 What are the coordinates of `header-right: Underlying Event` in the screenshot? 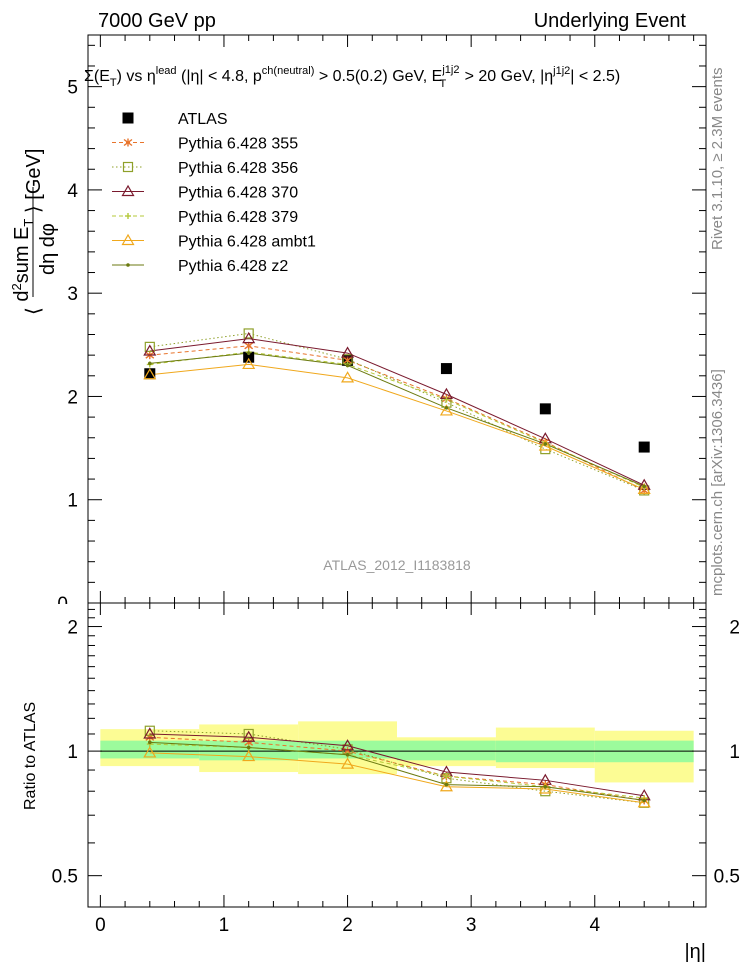 It's located at (610, 21).